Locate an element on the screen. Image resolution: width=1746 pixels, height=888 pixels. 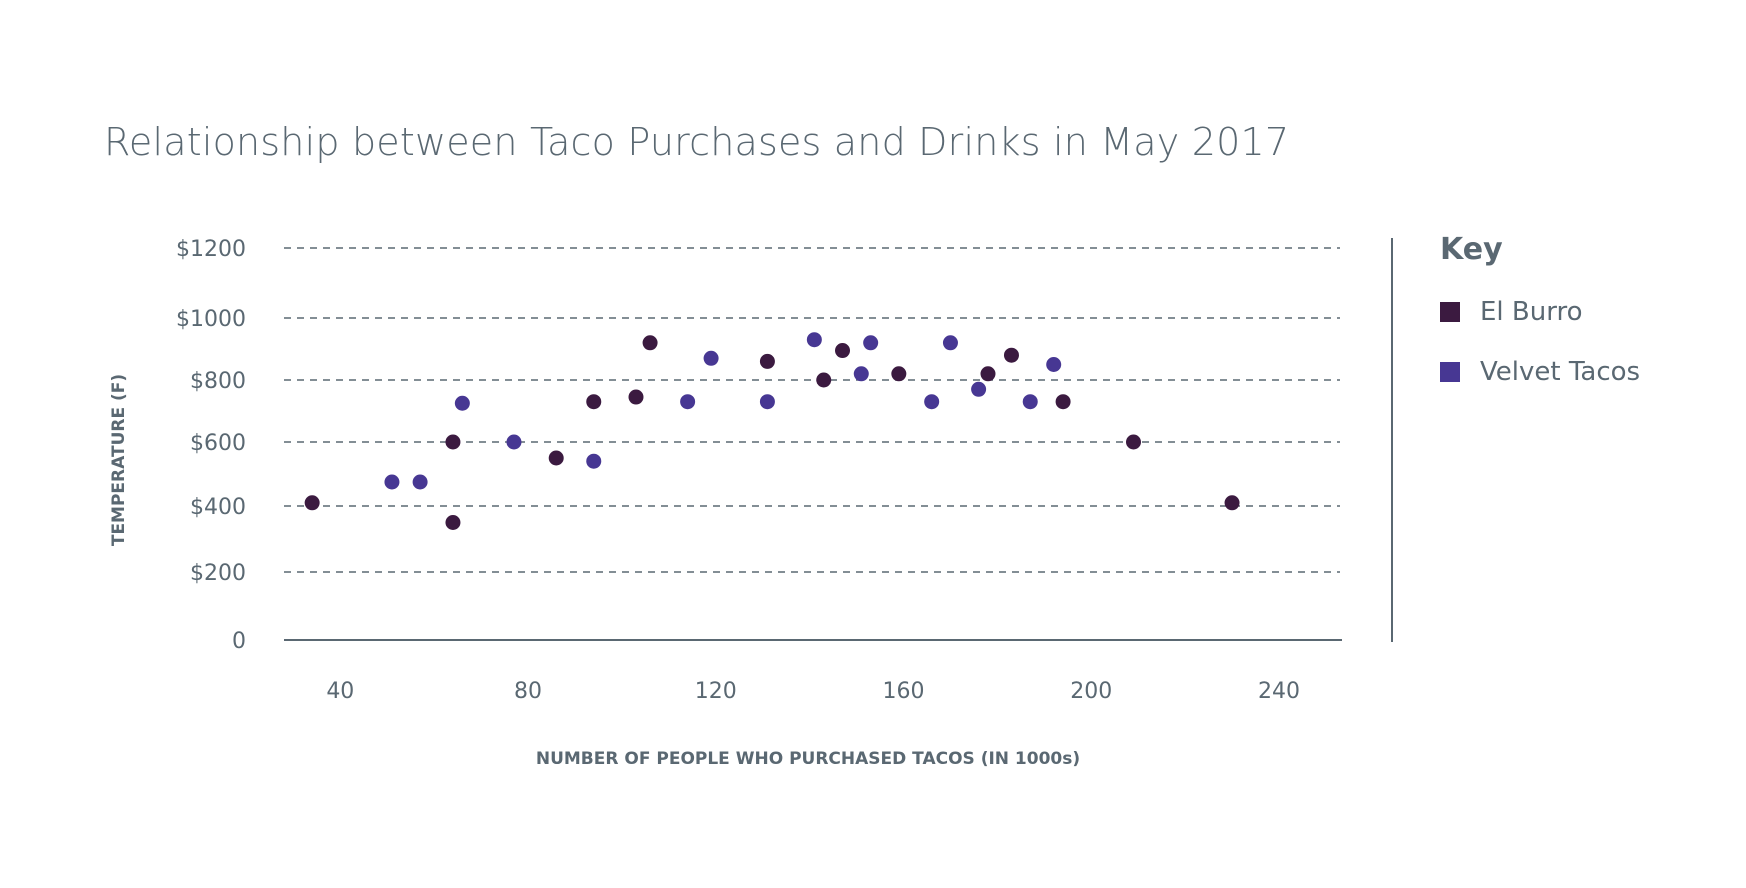
legend: Key El Burro Velvet Tacos is located at coordinates (1540, 323).